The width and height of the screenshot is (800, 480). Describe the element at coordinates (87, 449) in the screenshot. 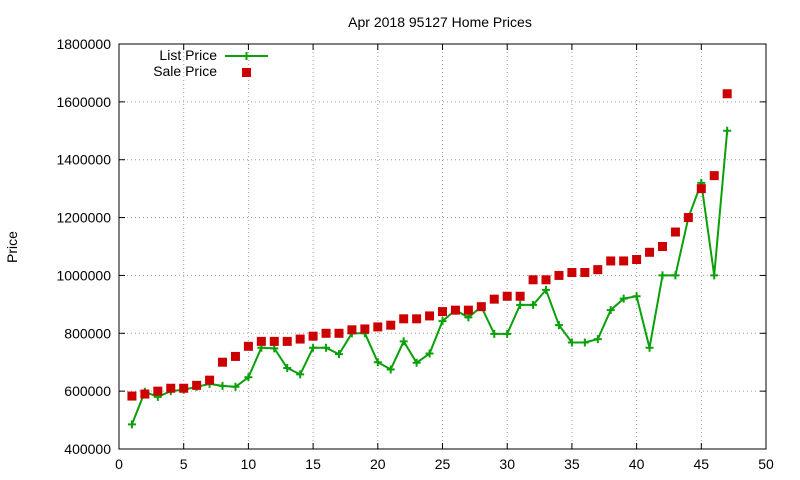

I see `y-tick-label: 400000` at that location.